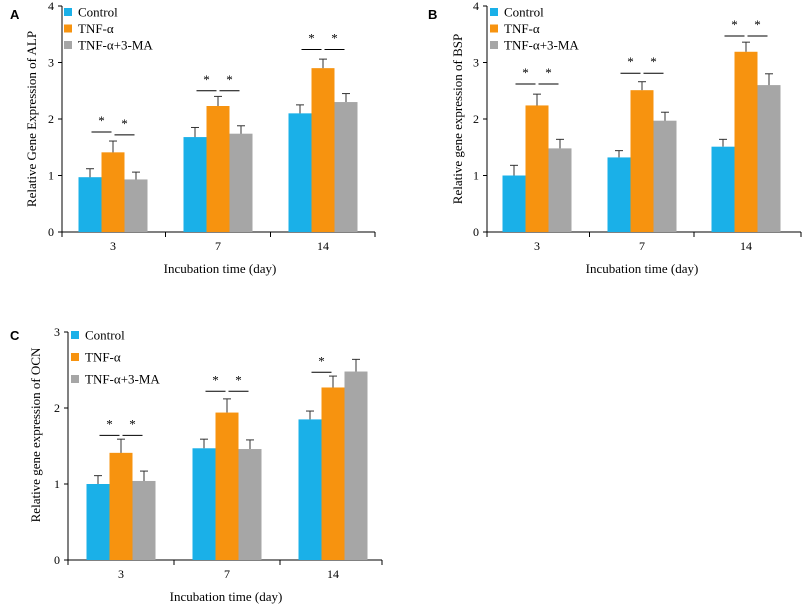 The image size is (808, 609). What do you see at coordinates (31, 119) in the screenshot?
I see `y-axis-title: Relative Gene Expression of ALP` at bounding box center [31, 119].